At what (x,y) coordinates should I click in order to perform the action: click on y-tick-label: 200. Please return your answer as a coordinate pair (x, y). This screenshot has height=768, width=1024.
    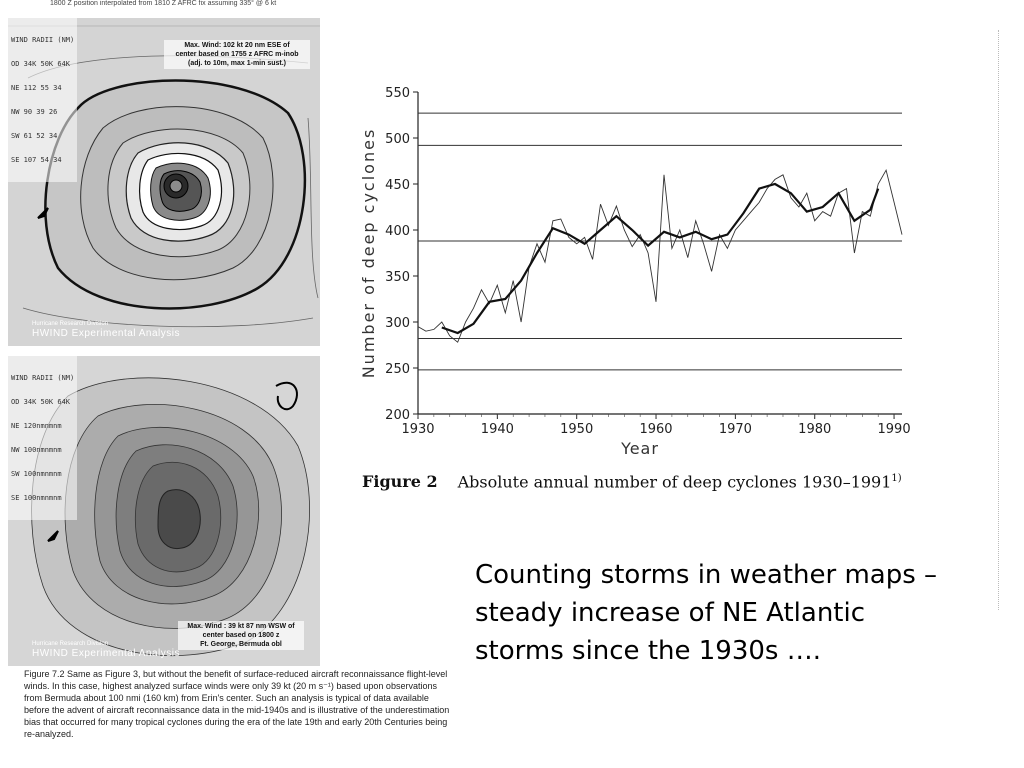
    Looking at the image, I should click on (397, 415).